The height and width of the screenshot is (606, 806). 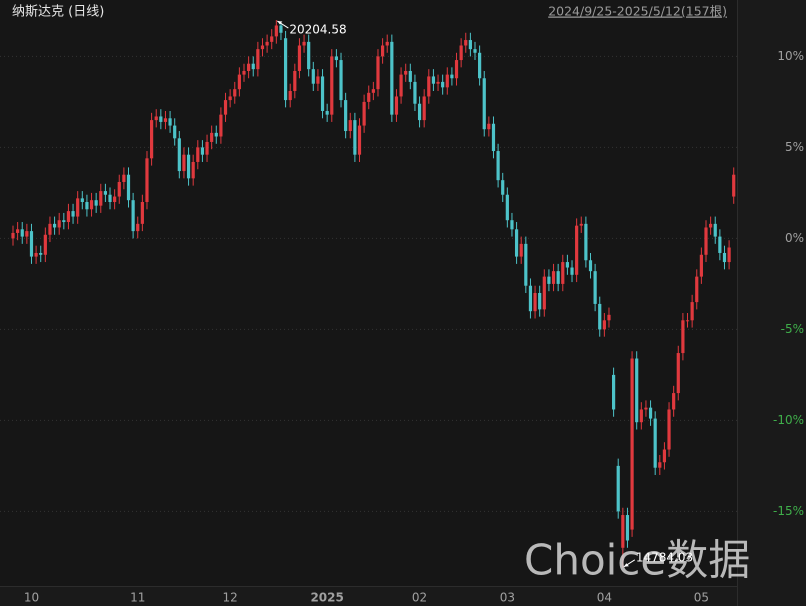 I want to click on x-tick-label: 10, so click(x=31, y=598).